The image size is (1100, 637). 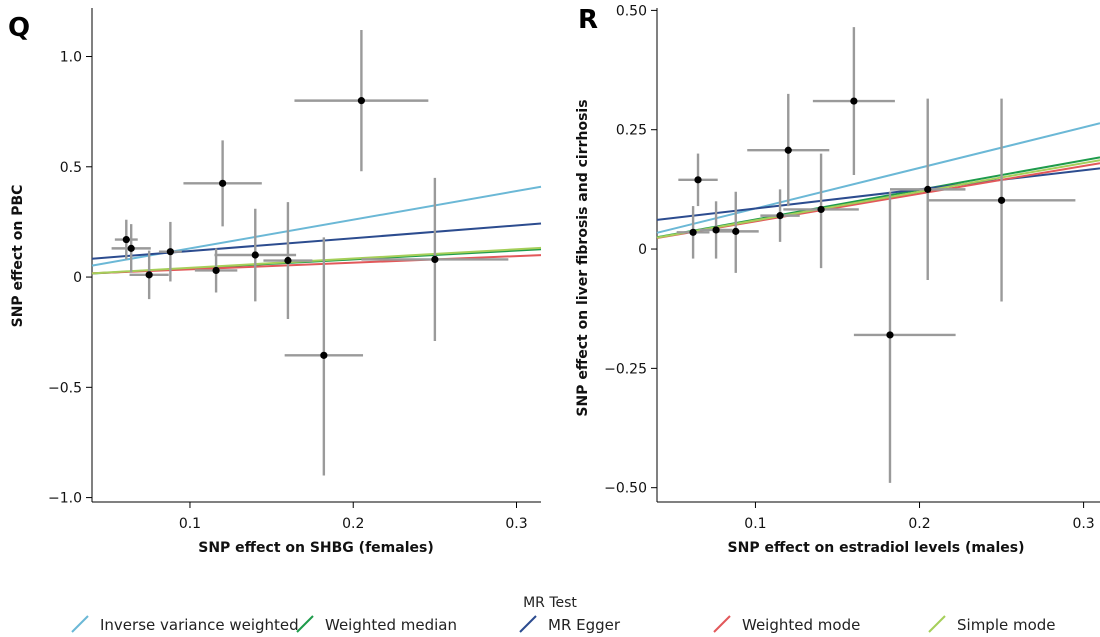 I want to click on panel-r-y-tick-label: 0.50, so click(x=631, y=11).